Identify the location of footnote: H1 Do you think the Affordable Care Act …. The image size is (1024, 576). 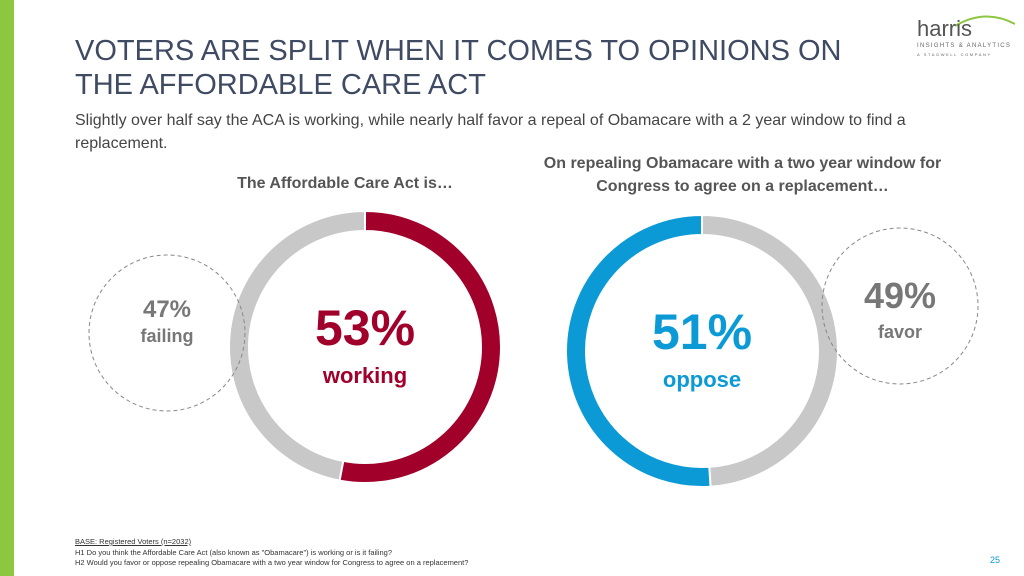
(234, 552).